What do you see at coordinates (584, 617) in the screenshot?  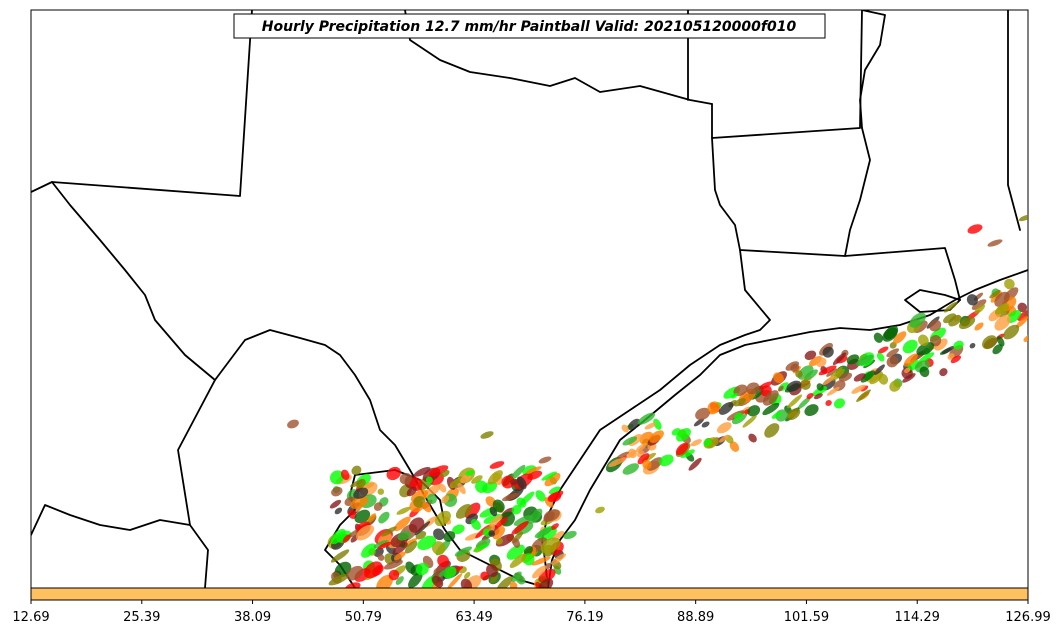 I see `colorbar-tick-label: 76.19` at bounding box center [584, 617].